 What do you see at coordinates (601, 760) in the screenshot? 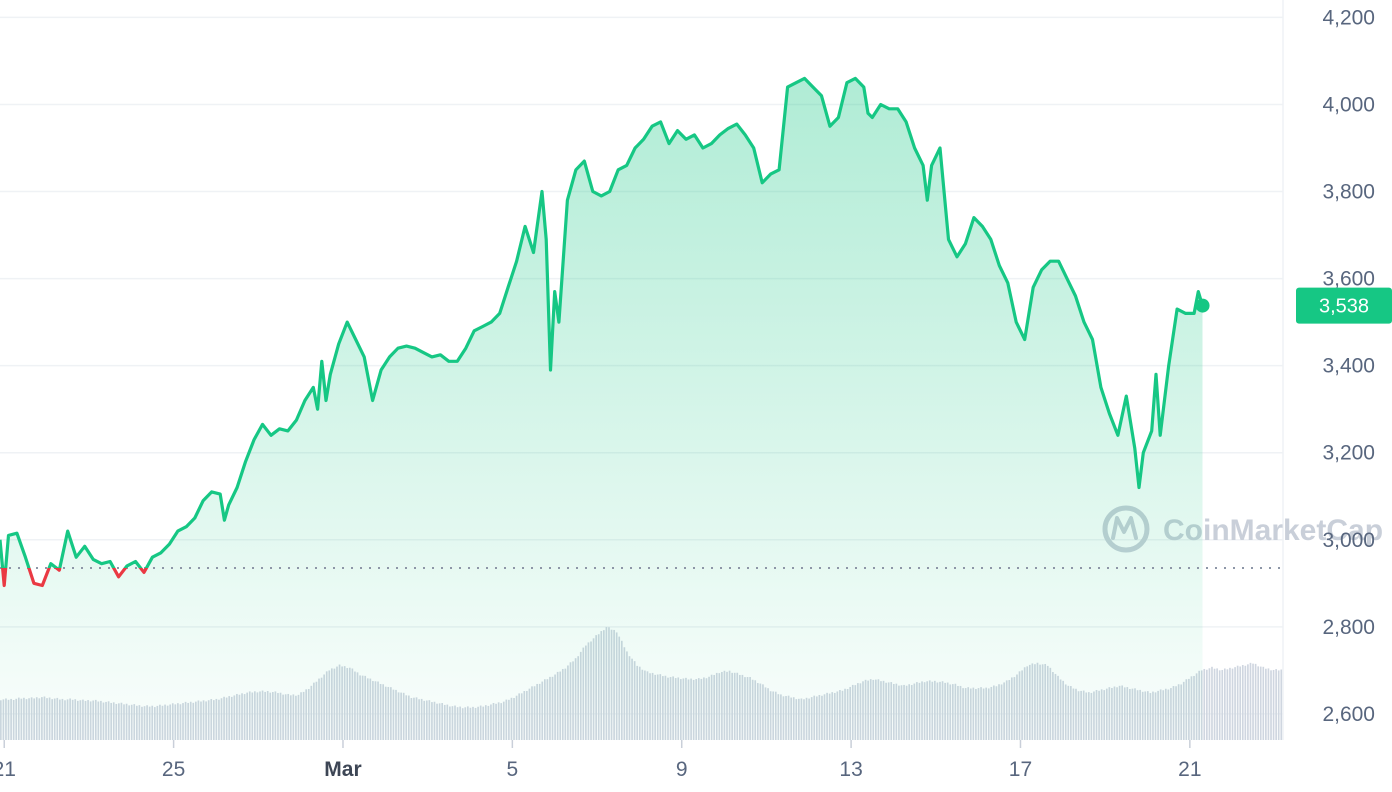
I see `x-axis: 21 25 Mar 5 9 13 17 21` at bounding box center [601, 760].